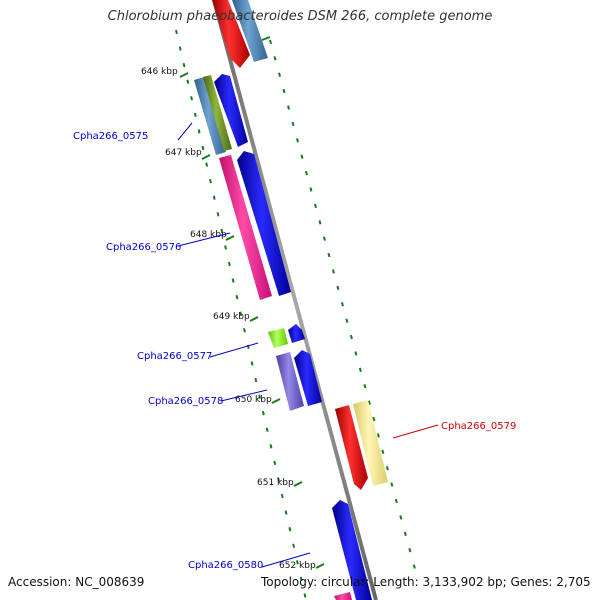 This screenshot has width=600, height=600. Describe the element at coordinates (245, 227) in the screenshot. I see `gene-cpha266-0576-pink` at that location.